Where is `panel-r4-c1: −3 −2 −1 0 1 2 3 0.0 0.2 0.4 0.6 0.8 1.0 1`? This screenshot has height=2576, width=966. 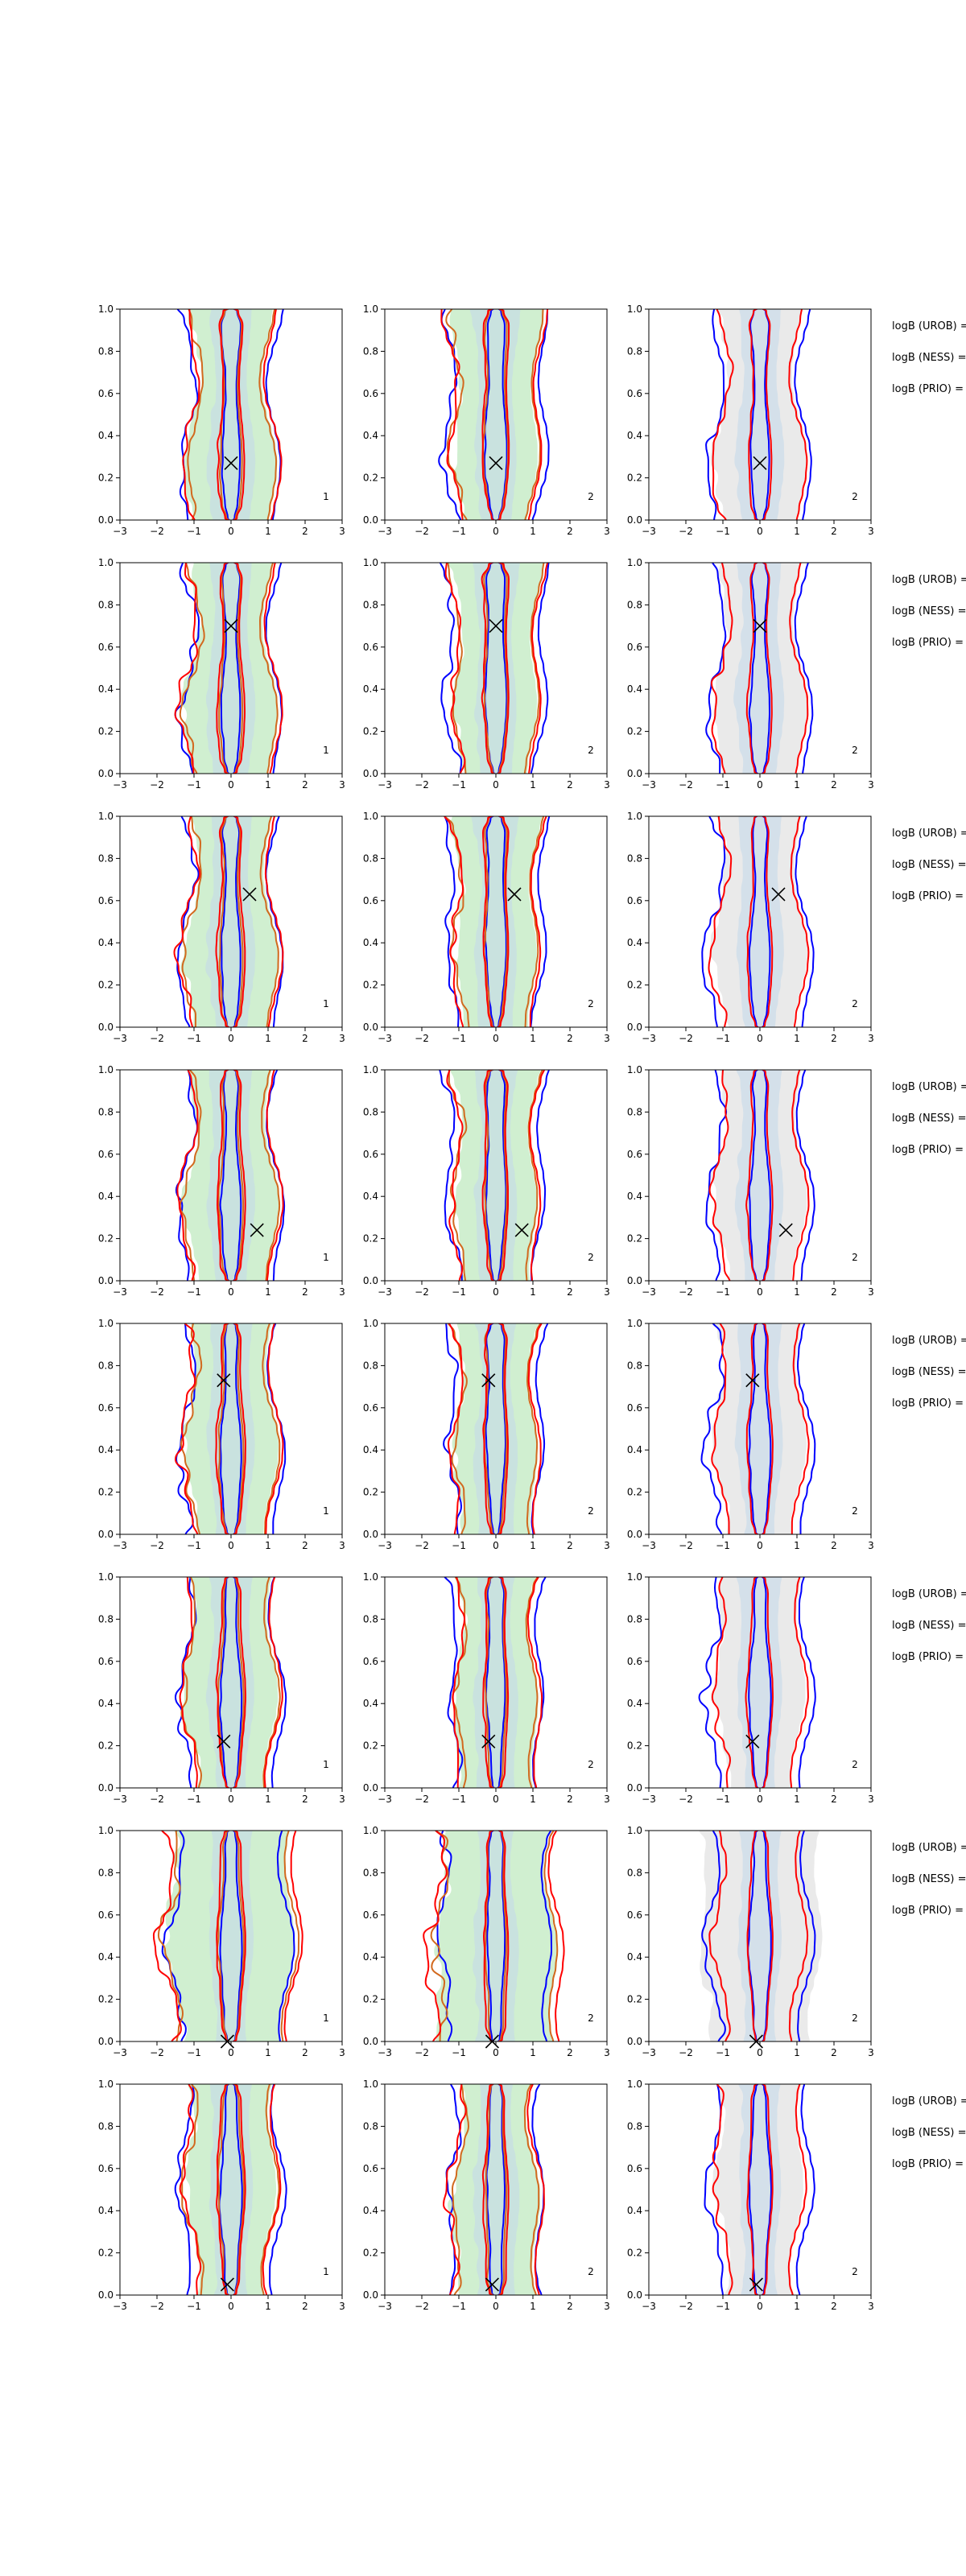
panel-r4-c1: −3 −2 −1 0 1 2 3 0.0 0.2 0.4 0.6 0.8 1.0 1 is located at coordinates (221, 1181).